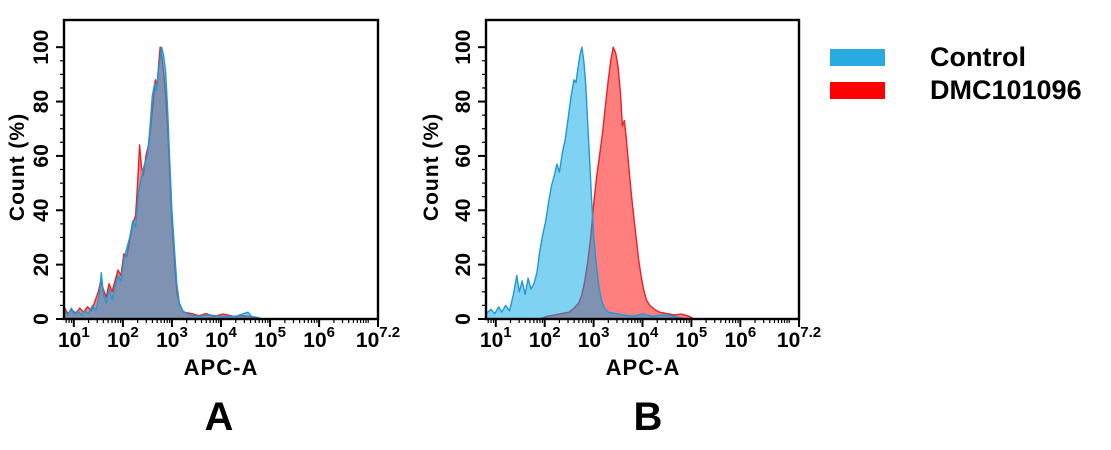 The width and height of the screenshot is (1111, 450). What do you see at coordinates (219, 417) in the screenshot?
I see `panel-a-letter: A` at bounding box center [219, 417].